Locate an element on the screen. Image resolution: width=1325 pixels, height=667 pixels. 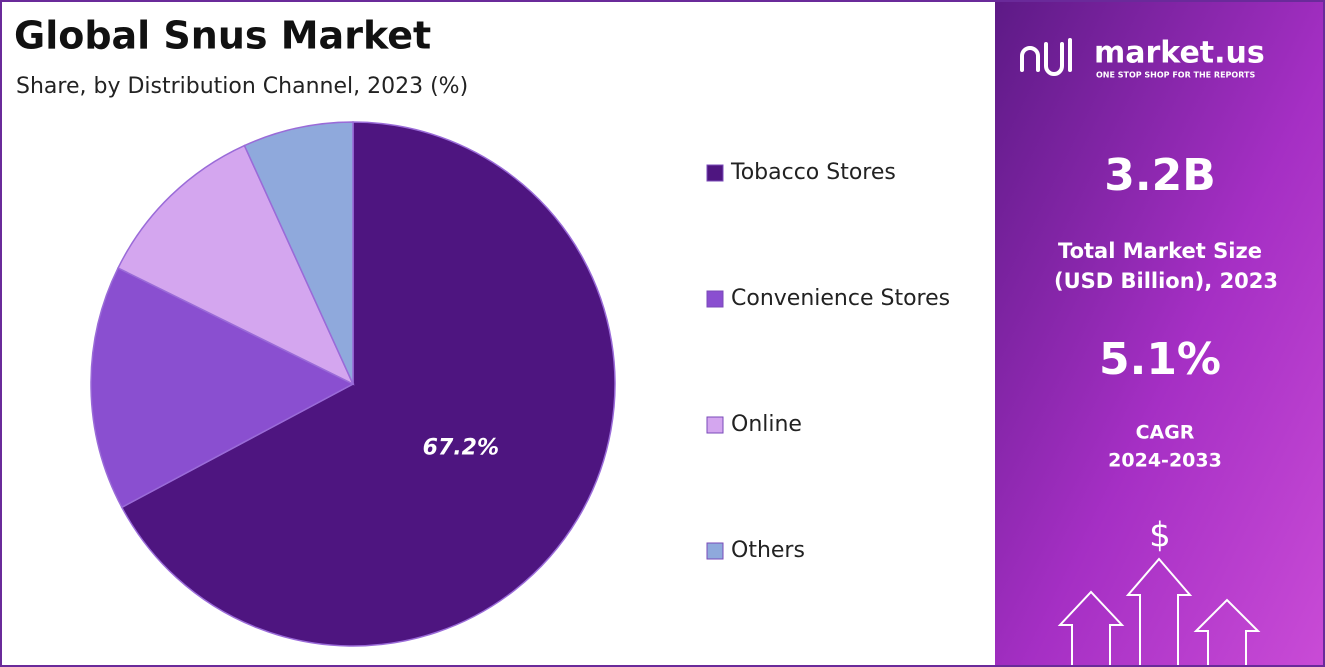
legend-label: Tobacco Stores is located at coordinates (813, 172).